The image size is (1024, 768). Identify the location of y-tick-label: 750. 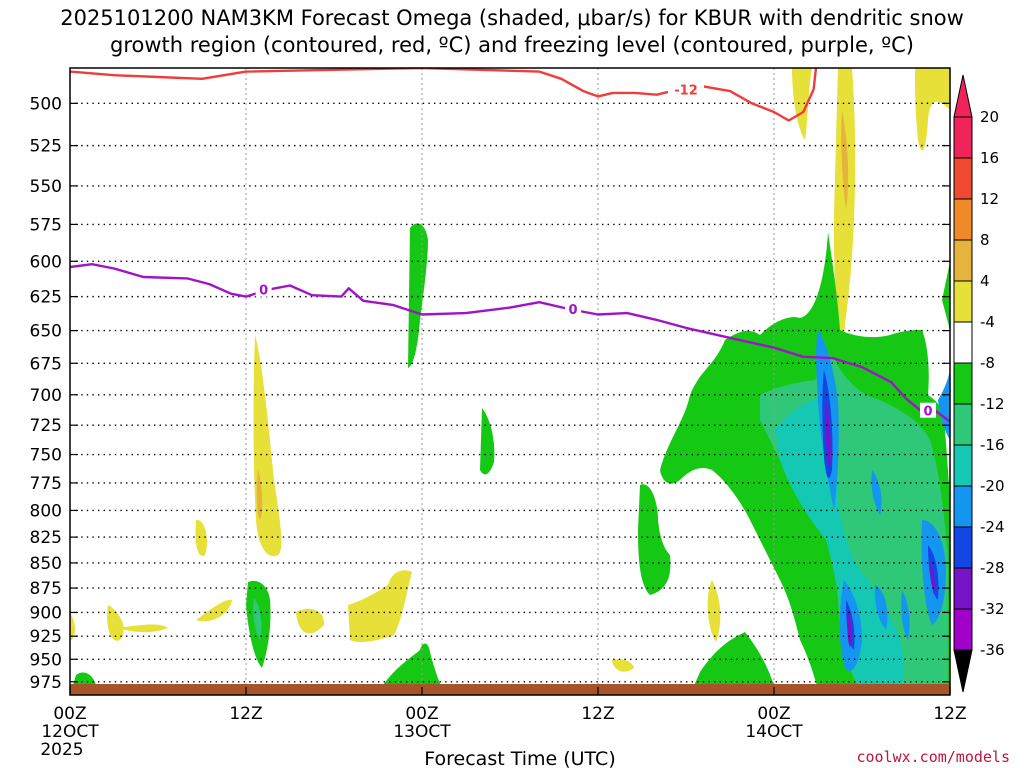
(46, 456).